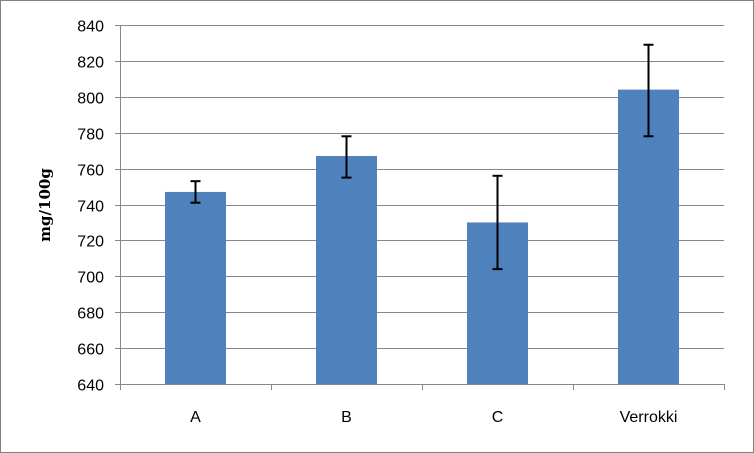 The image size is (754, 453). Describe the element at coordinates (90, 242) in the screenshot. I see `y-tick-label: 720` at that location.